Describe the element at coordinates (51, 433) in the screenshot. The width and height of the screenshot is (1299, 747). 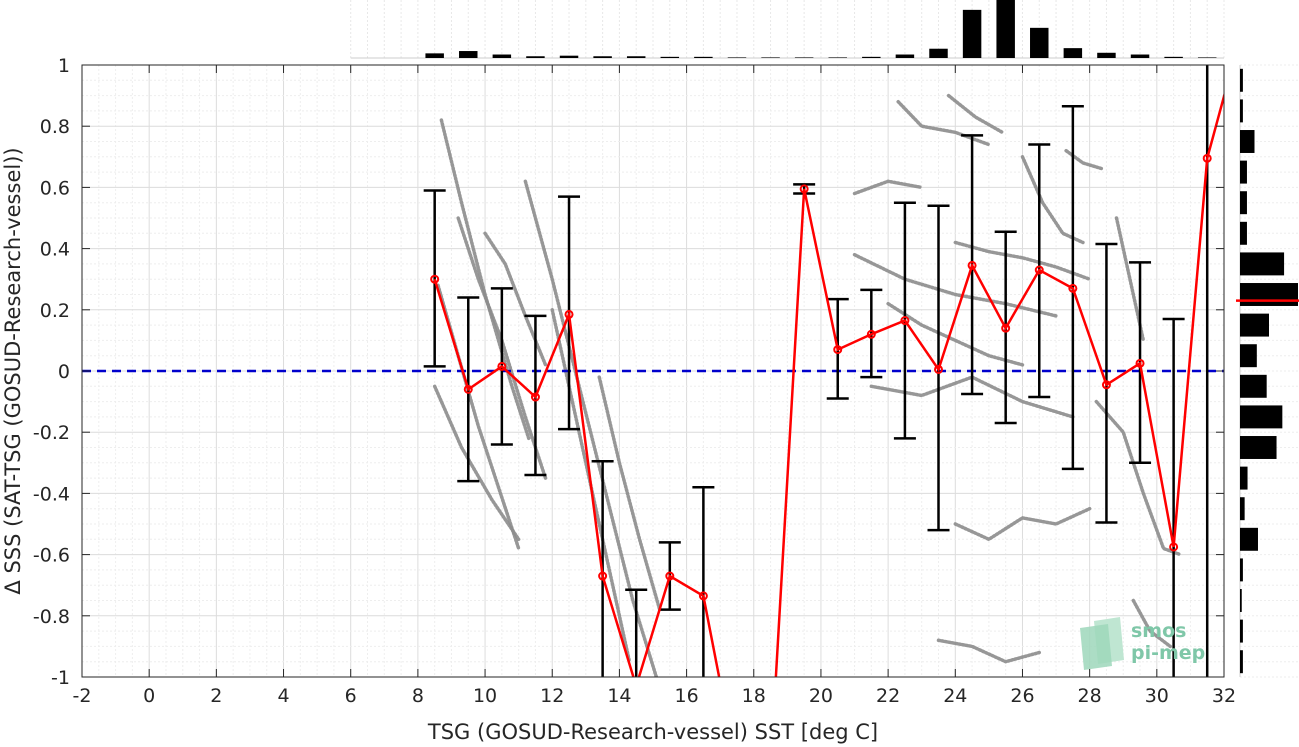
I see `y-tick-label: -0.2` at that location.